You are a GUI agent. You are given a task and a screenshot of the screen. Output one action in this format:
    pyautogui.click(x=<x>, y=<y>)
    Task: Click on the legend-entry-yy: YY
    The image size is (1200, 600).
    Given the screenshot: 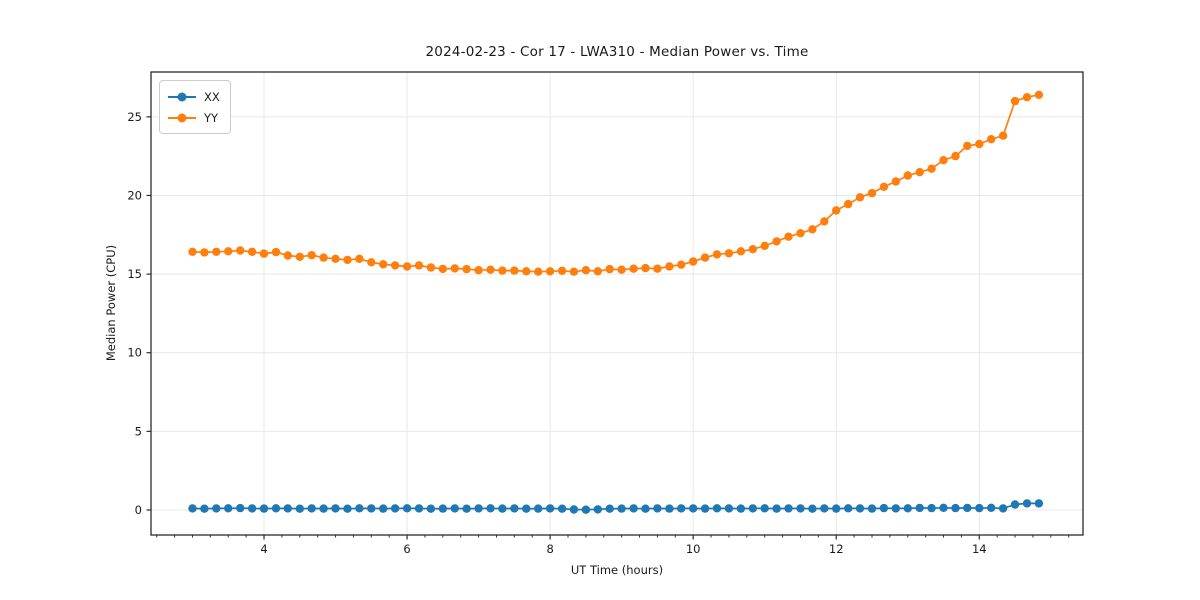 What is the action you would take?
    pyautogui.click(x=194, y=117)
    